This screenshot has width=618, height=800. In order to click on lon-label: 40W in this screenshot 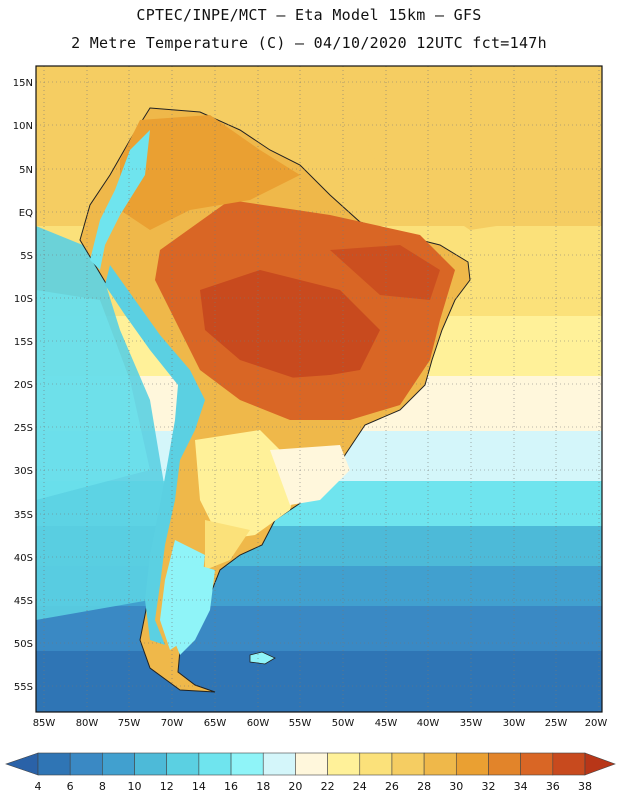, I will do `click(428, 723)`.